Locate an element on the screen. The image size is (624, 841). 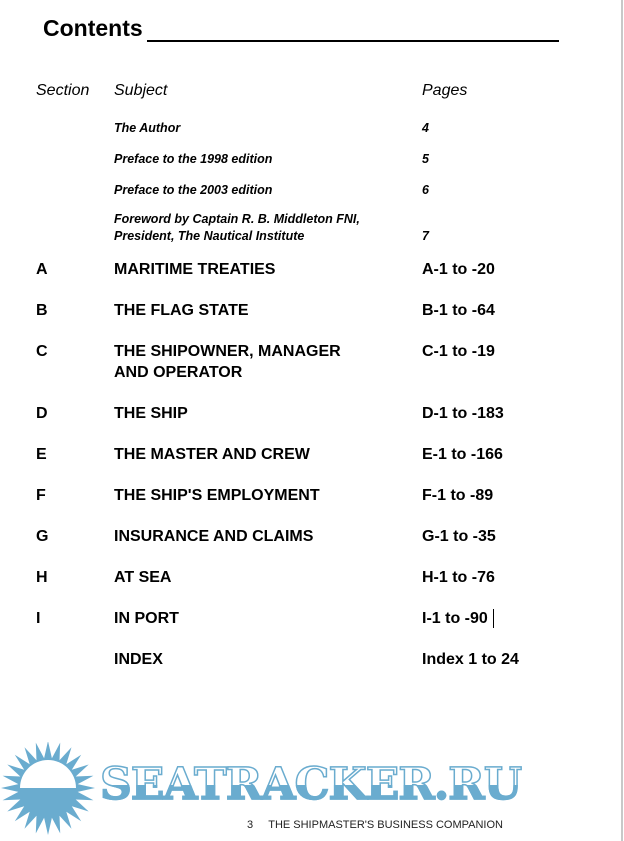
section-pages: I-1 to -90 is located at coordinates (455, 618).